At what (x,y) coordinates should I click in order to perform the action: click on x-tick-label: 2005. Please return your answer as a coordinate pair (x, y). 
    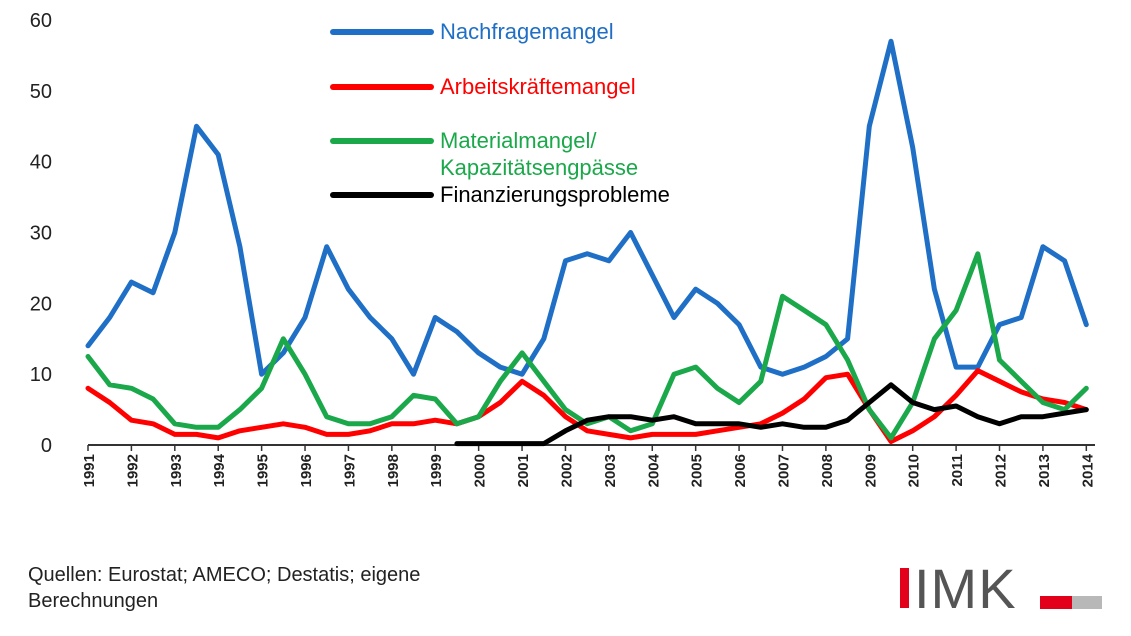
    Looking at the image, I should click on (697, 470).